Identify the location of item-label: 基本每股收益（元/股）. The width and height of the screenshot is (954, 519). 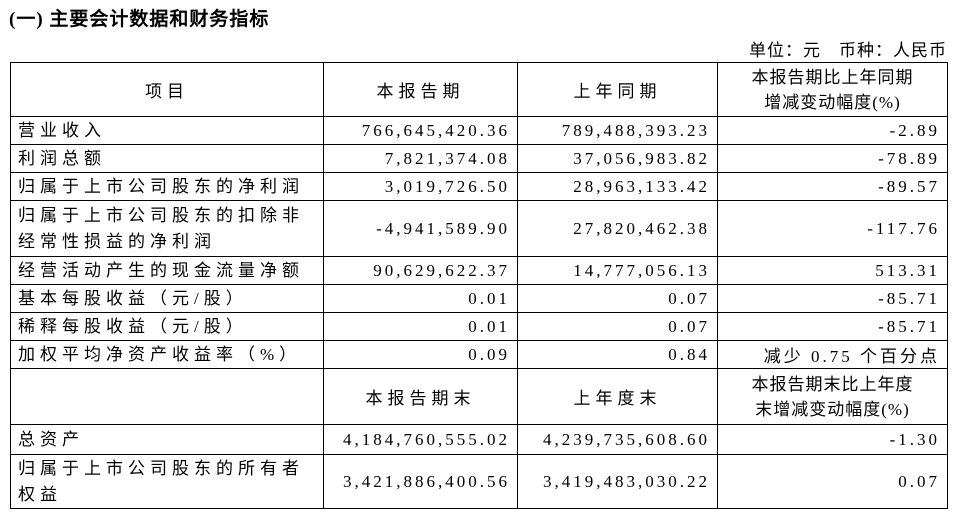
(167, 298).